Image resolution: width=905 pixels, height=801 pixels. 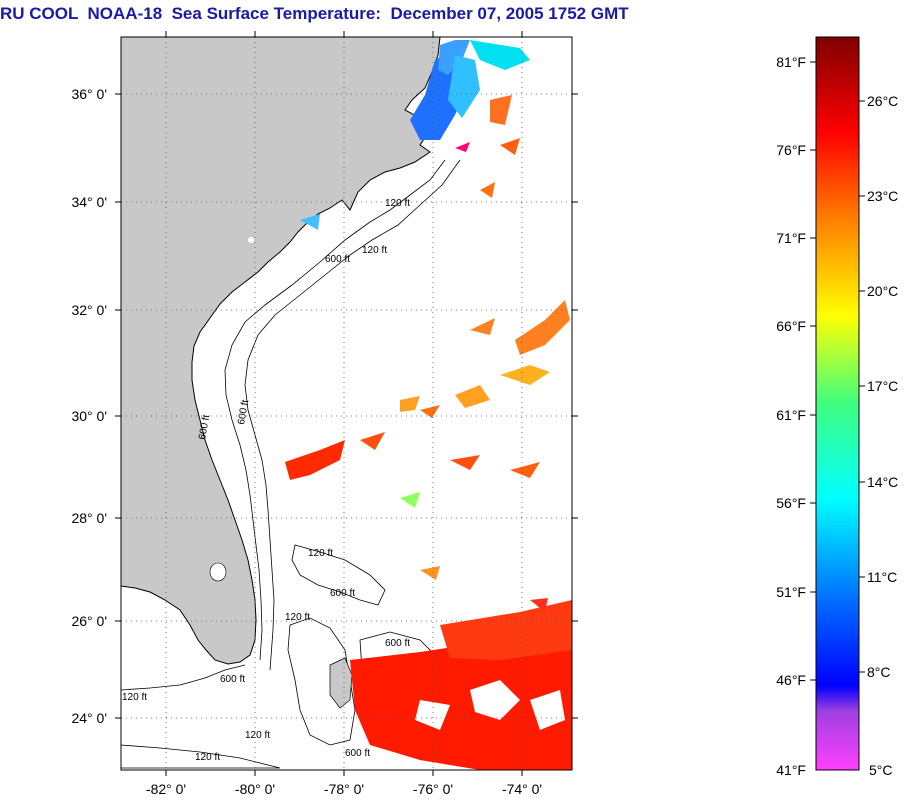 I want to click on lon-label: -80° 0', so click(x=255, y=789).